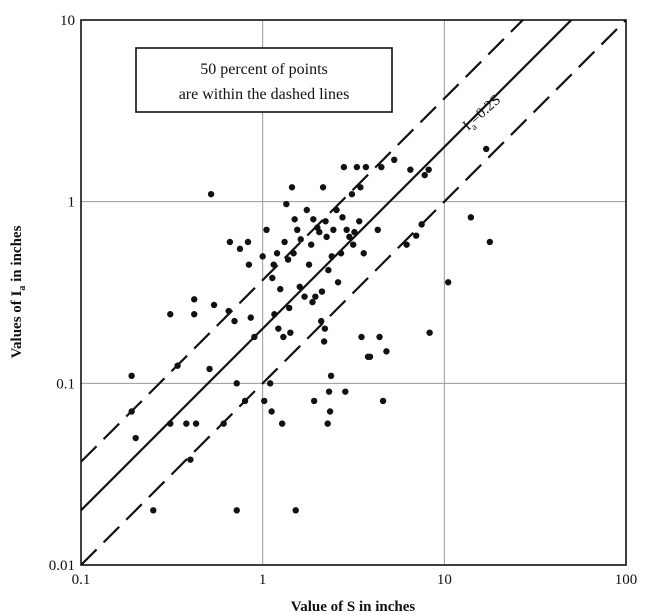 The image size is (657, 615). Describe the element at coordinates (444, 580) in the screenshot. I see `x-tick-label: 10` at that location.